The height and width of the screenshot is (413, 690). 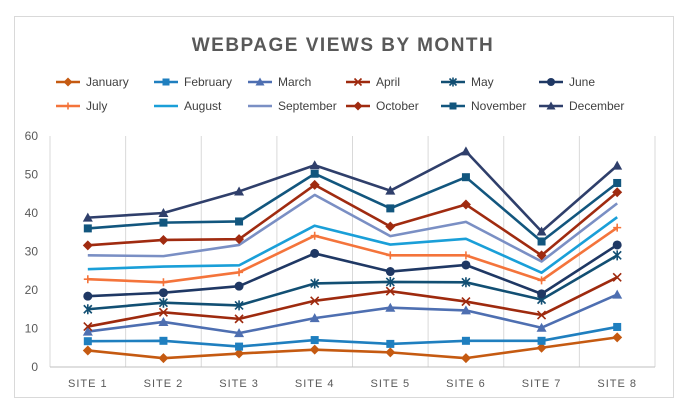 What do you see at coordinates (208, 82) in the screenshot?
I see `legend-label: February` at bounding box center [208, 82].